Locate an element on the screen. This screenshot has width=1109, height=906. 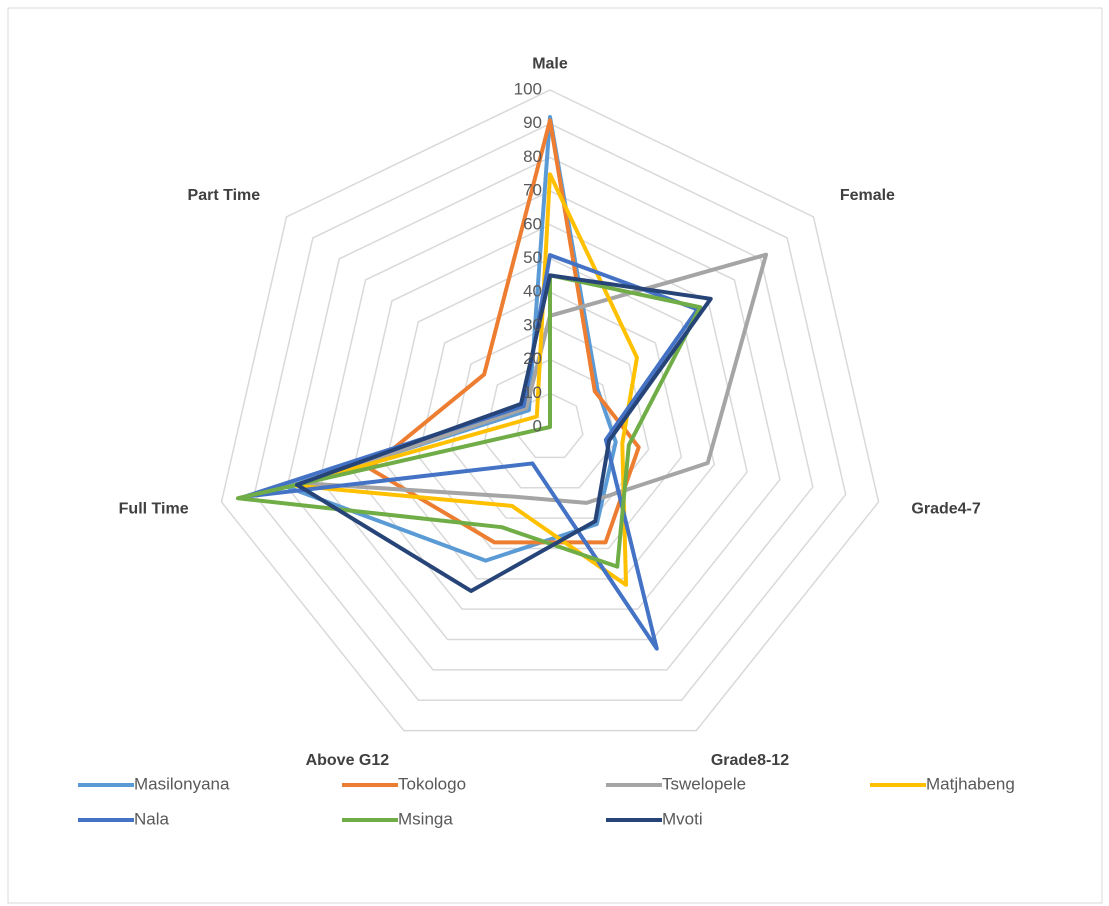
tick-label: 40 is located at coordinates (532, 291).